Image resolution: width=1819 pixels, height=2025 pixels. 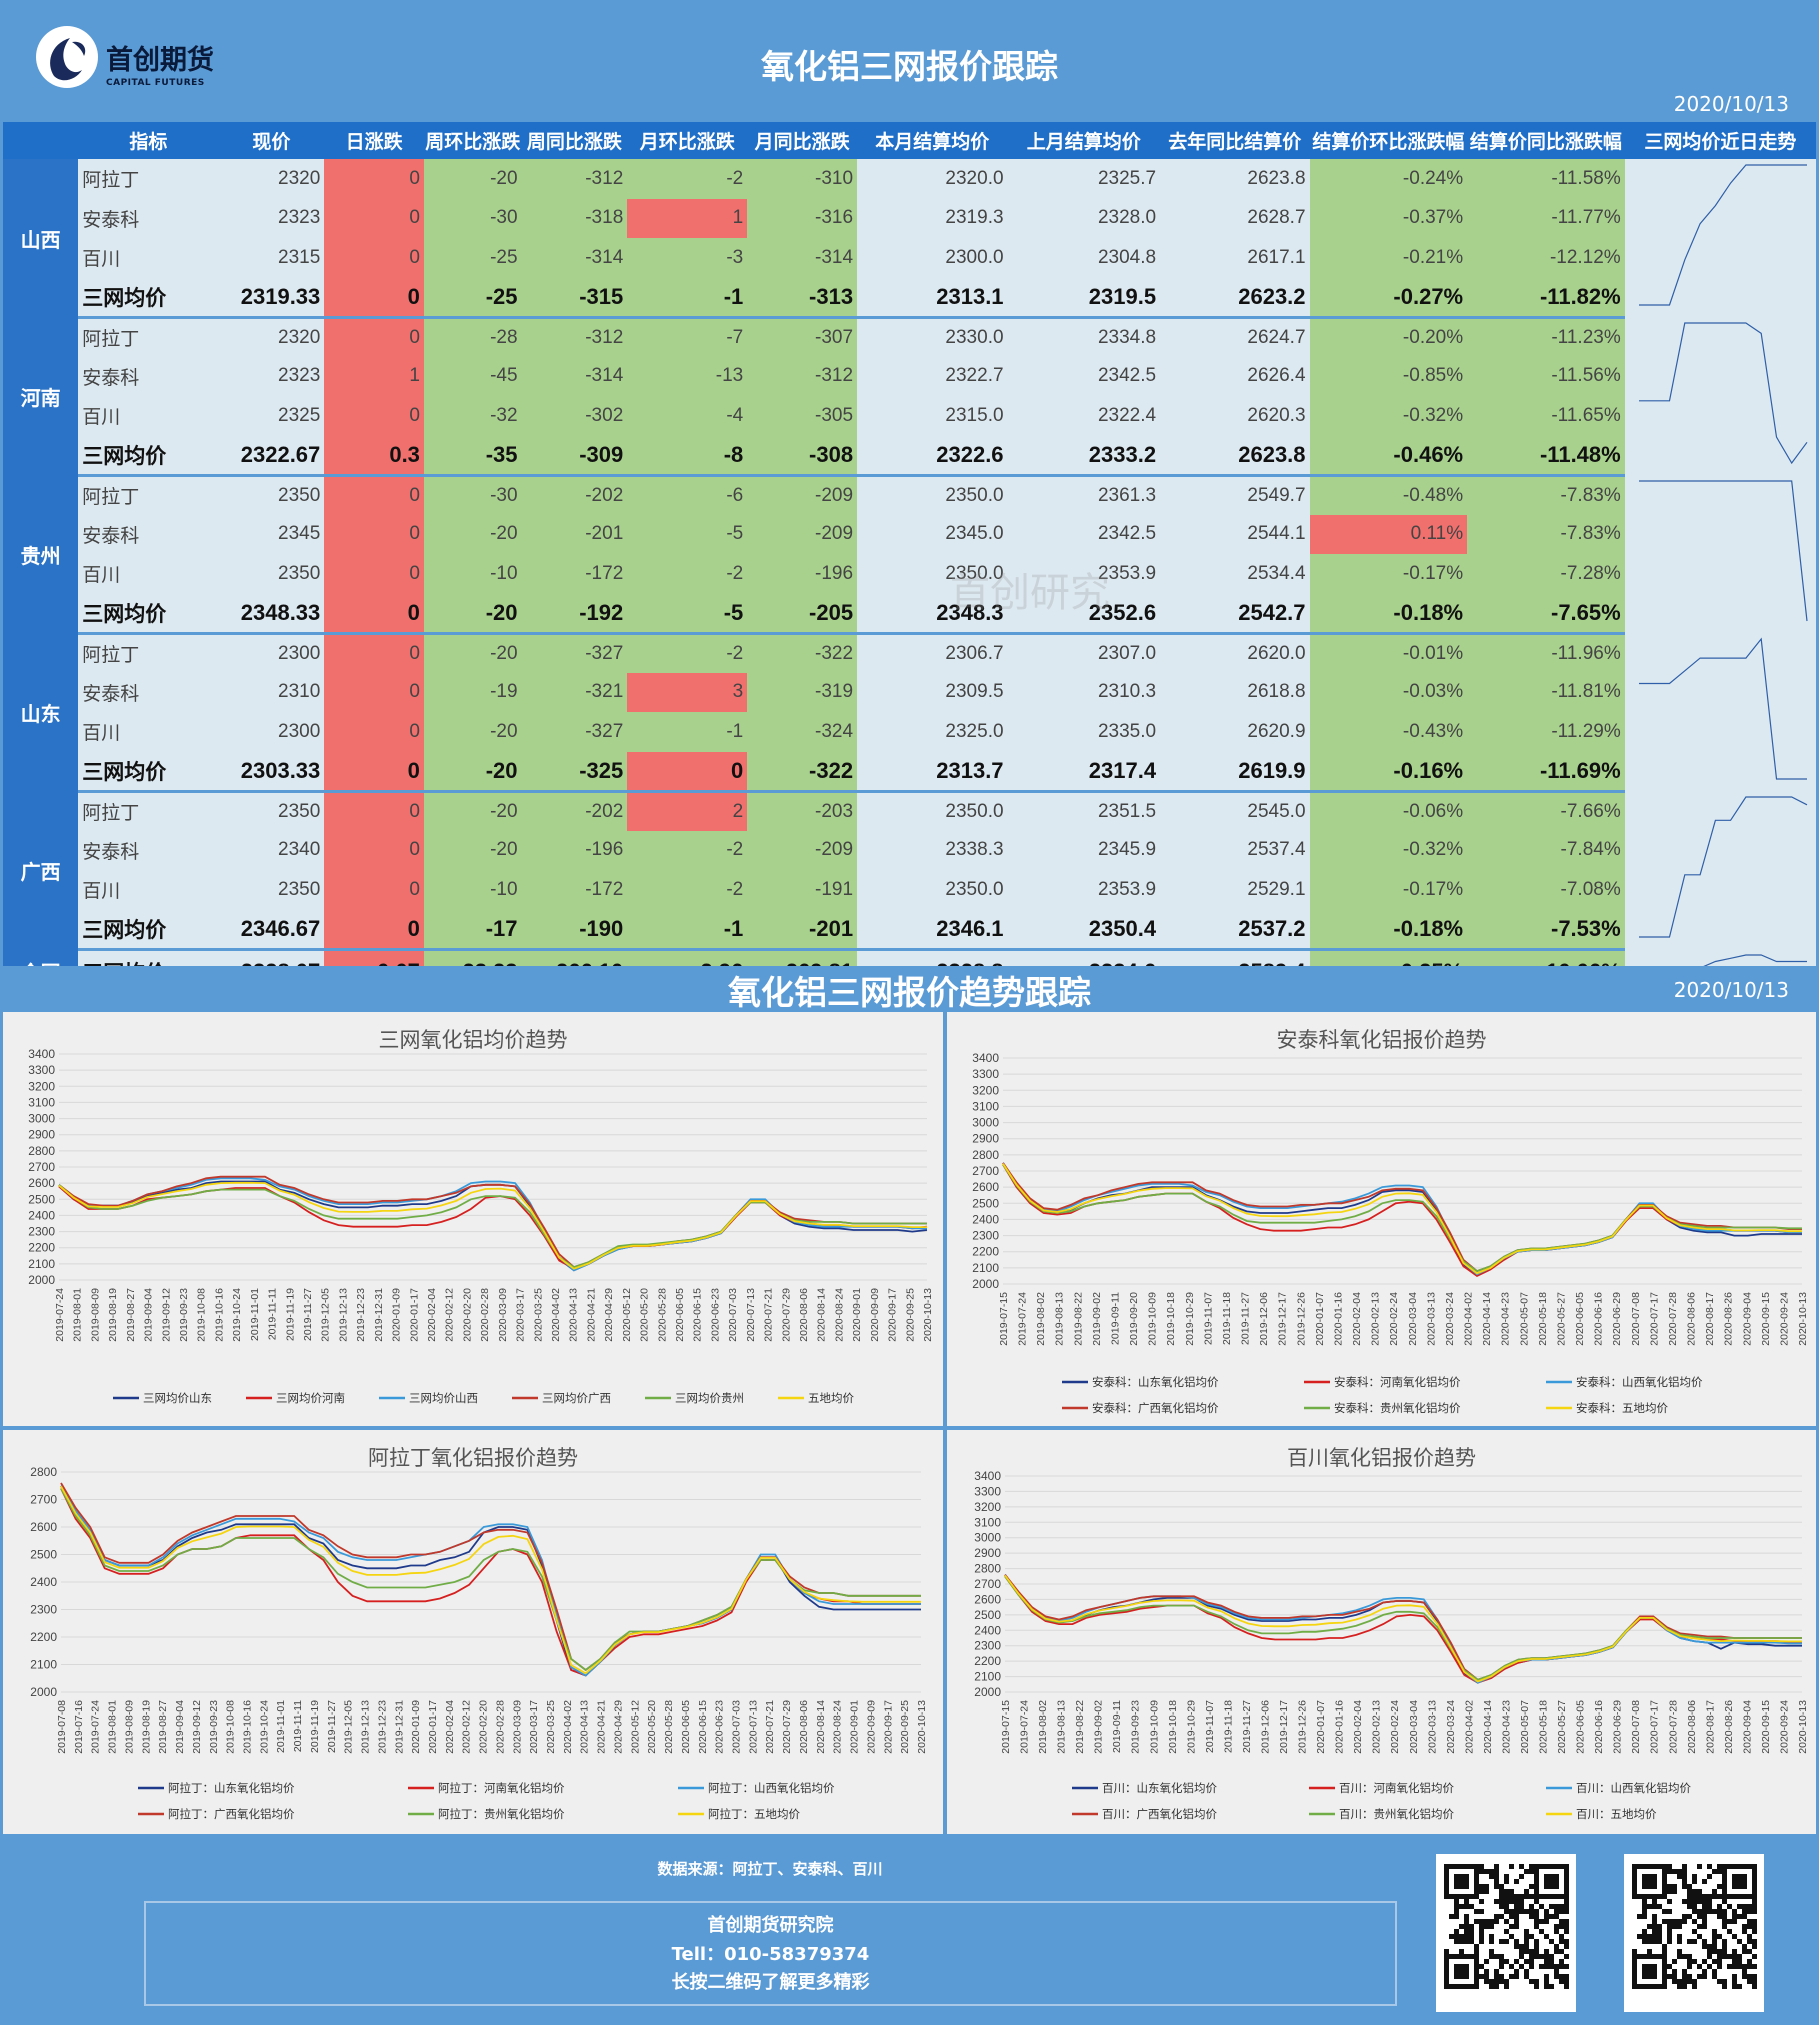 What do you see at coordinates (379, 1315) in the screenshot?
I see `x-tick-label: 2019-12-31` at bounding box center [379, 1315].